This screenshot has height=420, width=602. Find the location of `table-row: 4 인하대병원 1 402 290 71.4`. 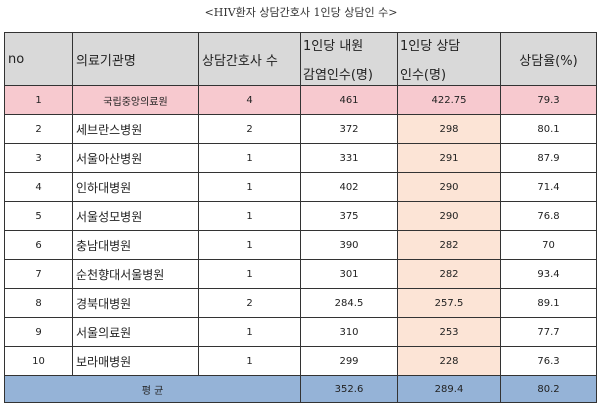

table-row: 4 인하대병원 1 402 290 71.4 is located at coordinates (300, 187).